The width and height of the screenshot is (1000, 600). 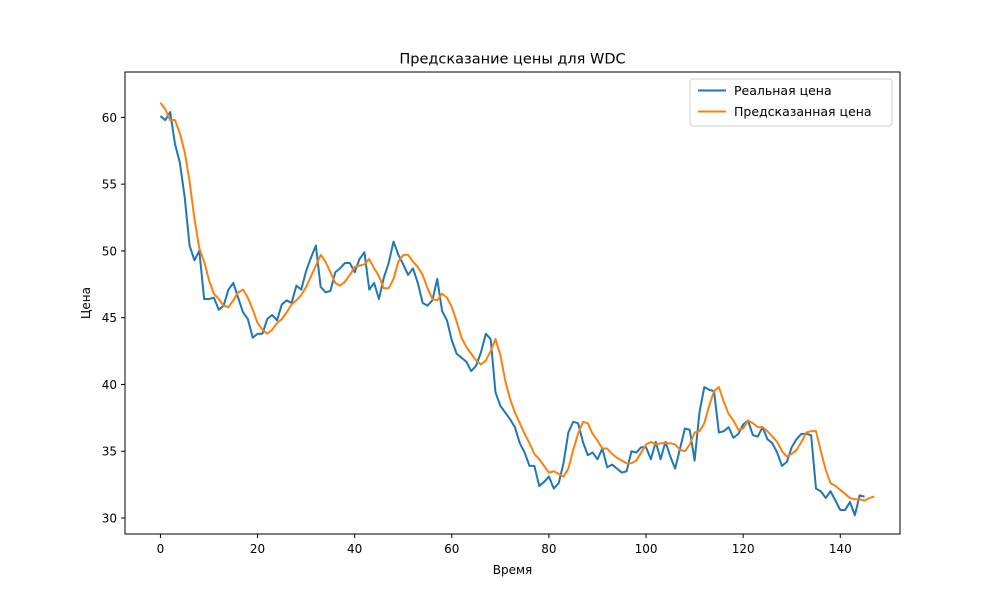 What do you see at coordinates (548, 549) in the screenshot?
I see `x-tick-label: 80` at bounding box center [548, 549].